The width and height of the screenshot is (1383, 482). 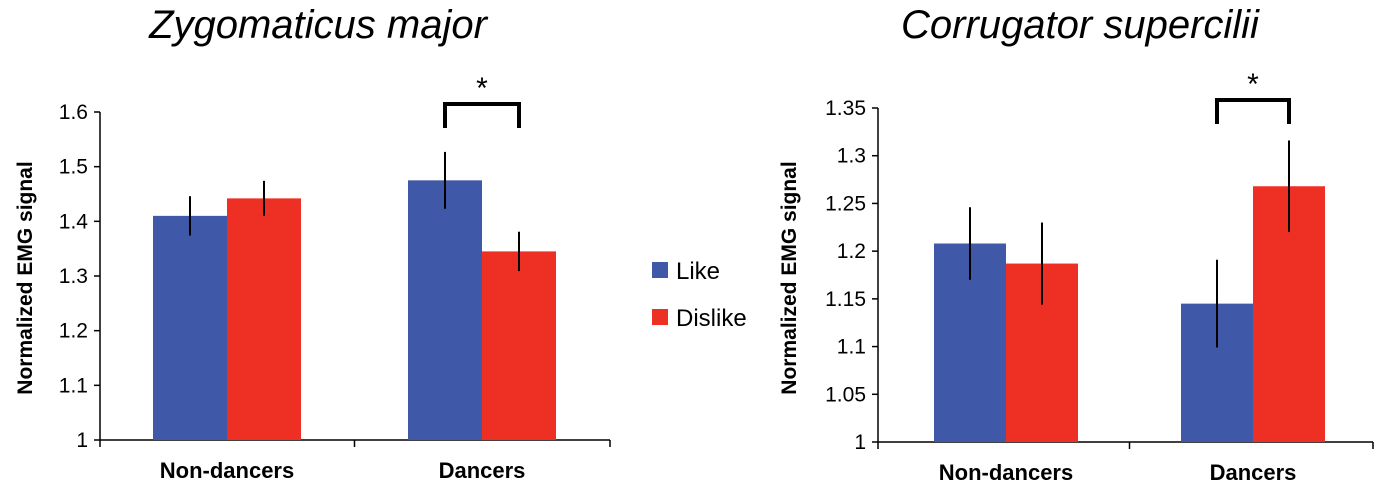 What do you see at coordinates (74, 221) in the screenshot?
I see `y-tick-label: 1.4` at bounding box center [74, 221].